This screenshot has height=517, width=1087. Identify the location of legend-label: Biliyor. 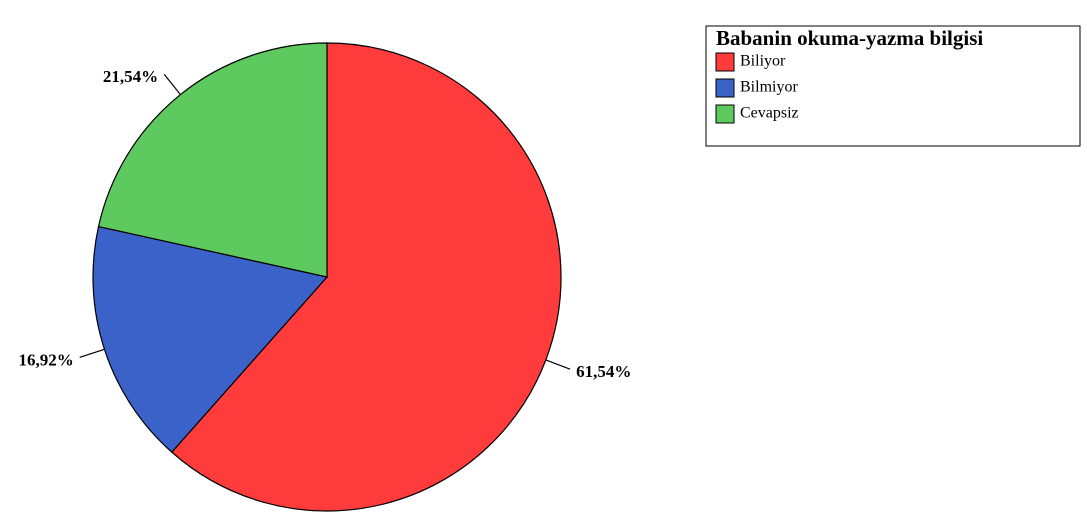
(763, 61).